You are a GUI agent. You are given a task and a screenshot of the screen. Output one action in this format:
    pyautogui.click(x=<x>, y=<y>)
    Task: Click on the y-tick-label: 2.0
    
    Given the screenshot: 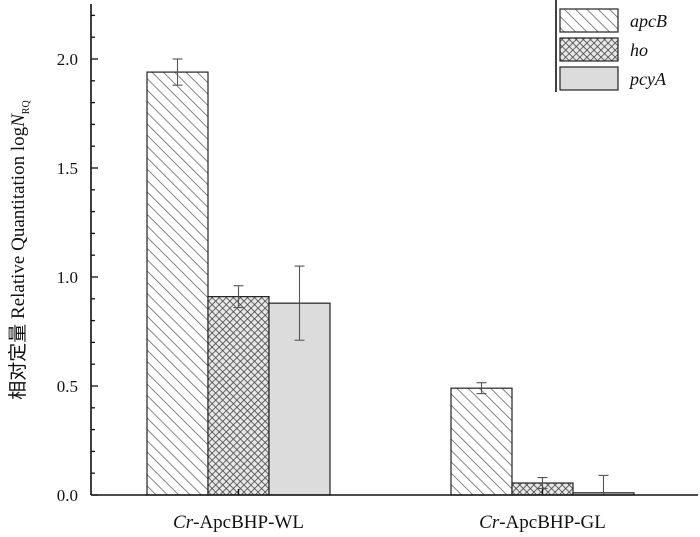 What is the action you would take?
    pyautogui.click(x=67, y=59)
    